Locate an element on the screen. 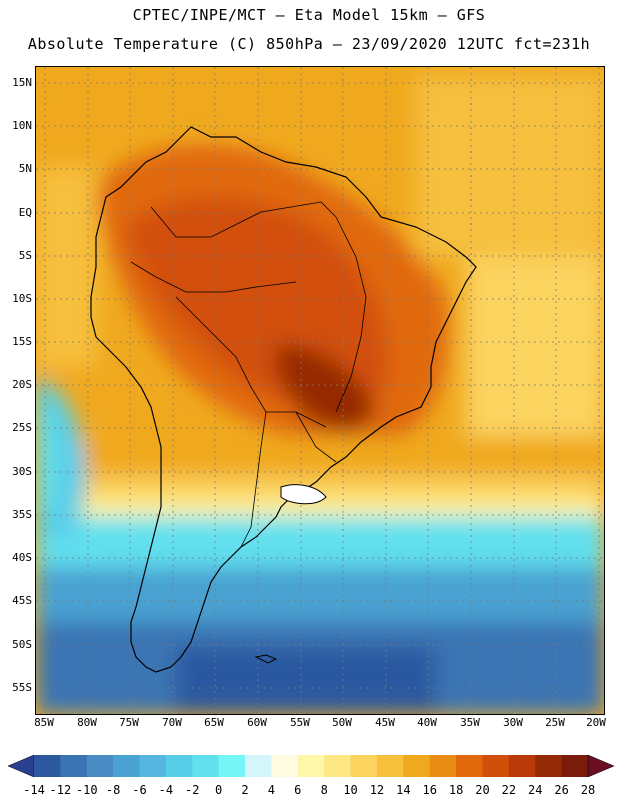  field-hot-core is located at coordinates (325, 388).